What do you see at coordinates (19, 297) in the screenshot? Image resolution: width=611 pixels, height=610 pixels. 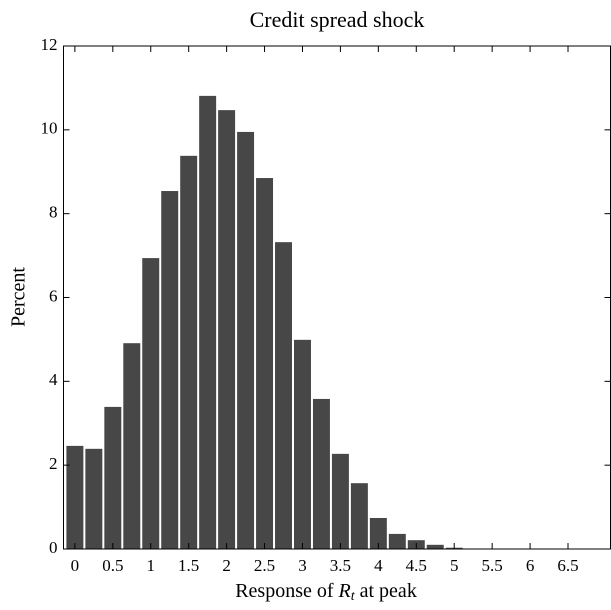 I see `y-axis-label: Percent` at bounding box center [19, 297].